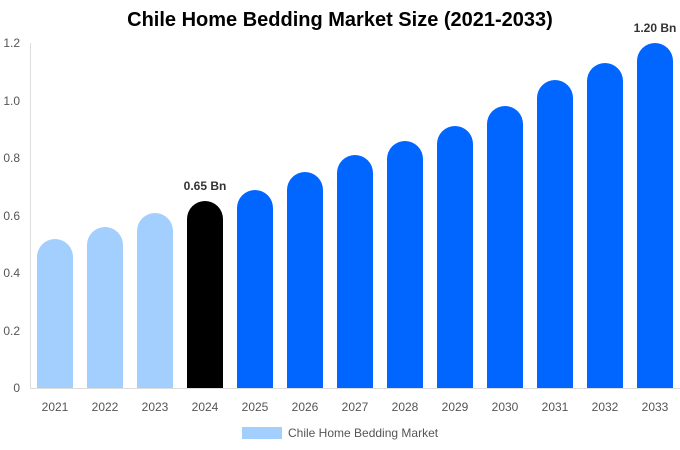 The height and width of the screenshot is (450, 680). Describe the element at coordinates (205, 294) in the screenshot. I see `bar-2024` at that location.